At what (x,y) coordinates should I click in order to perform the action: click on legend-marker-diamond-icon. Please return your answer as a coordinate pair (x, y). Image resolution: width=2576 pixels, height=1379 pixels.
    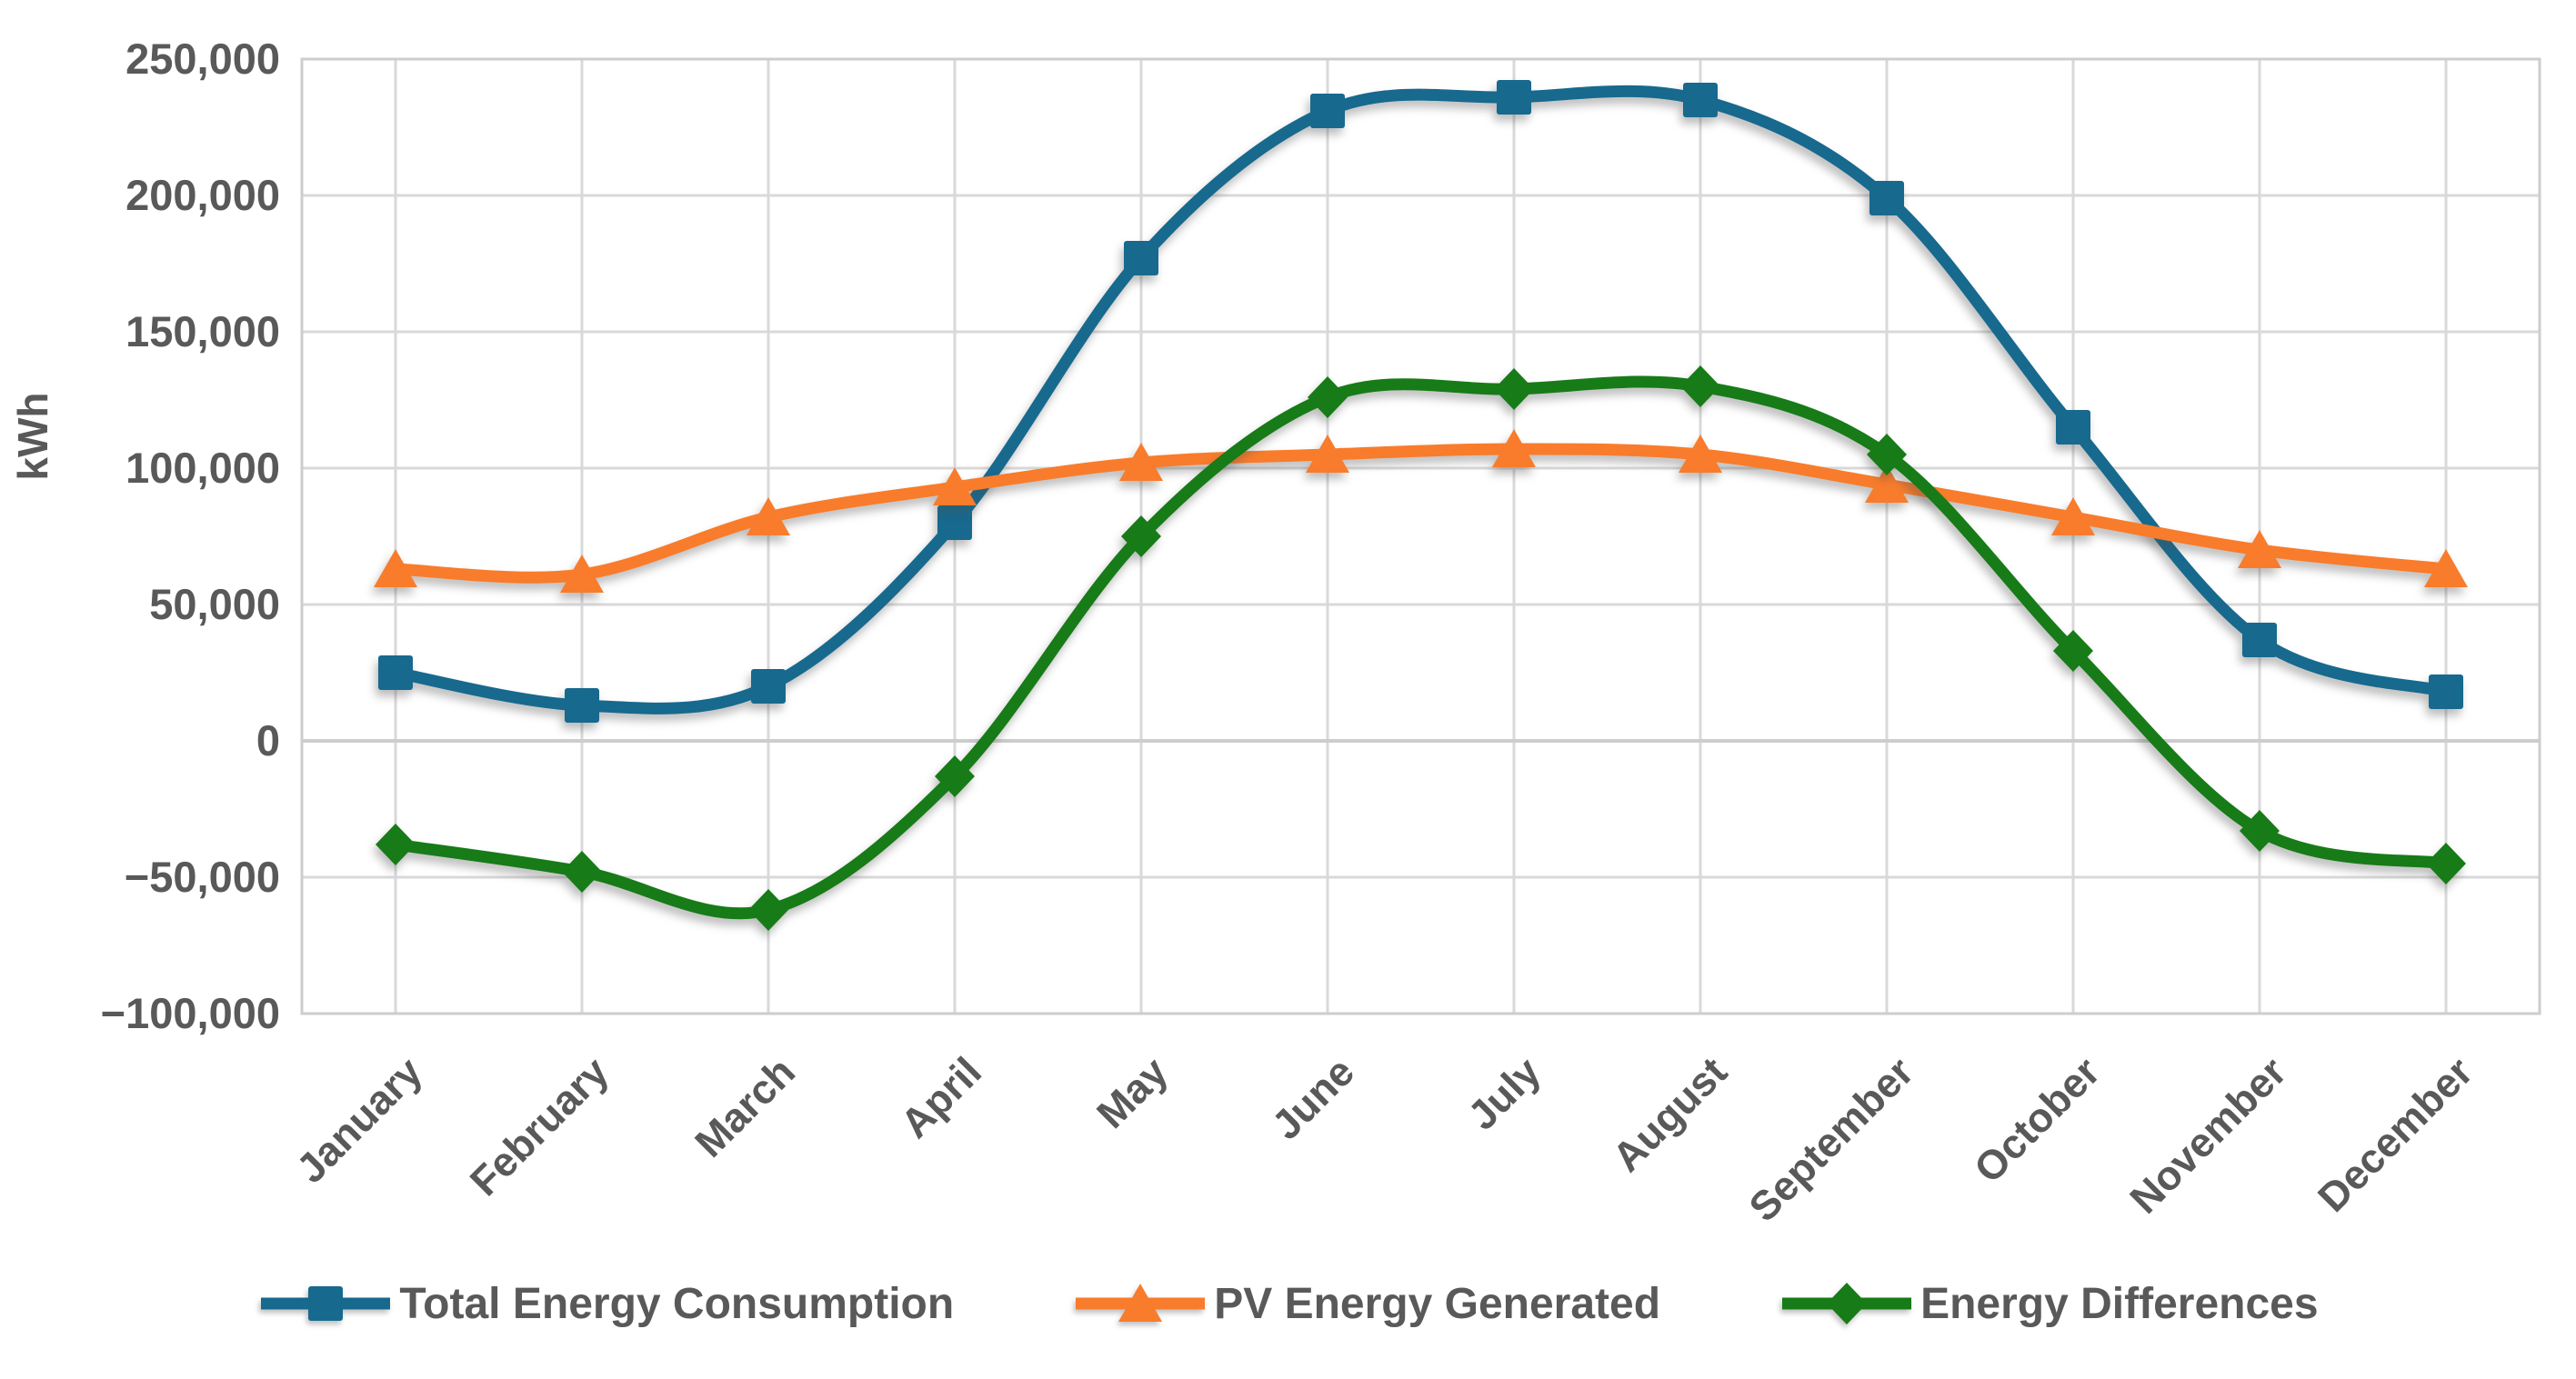
    Looking at the image, I should click on (1847, 1303).